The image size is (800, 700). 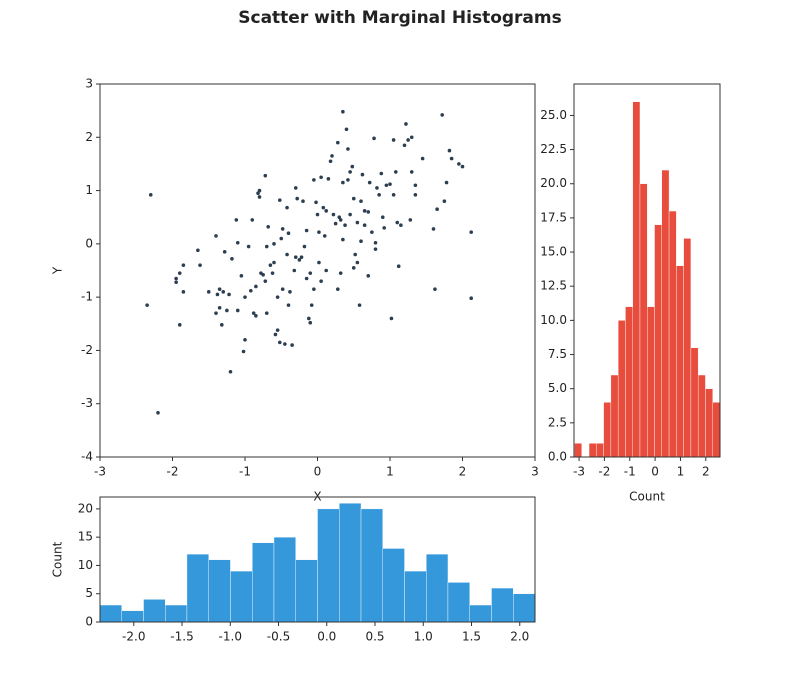 What do you see at coordinates (553, 183) in the screenshot?
I see `y-tick-label: 20.0` at bounding box center [553, 183].